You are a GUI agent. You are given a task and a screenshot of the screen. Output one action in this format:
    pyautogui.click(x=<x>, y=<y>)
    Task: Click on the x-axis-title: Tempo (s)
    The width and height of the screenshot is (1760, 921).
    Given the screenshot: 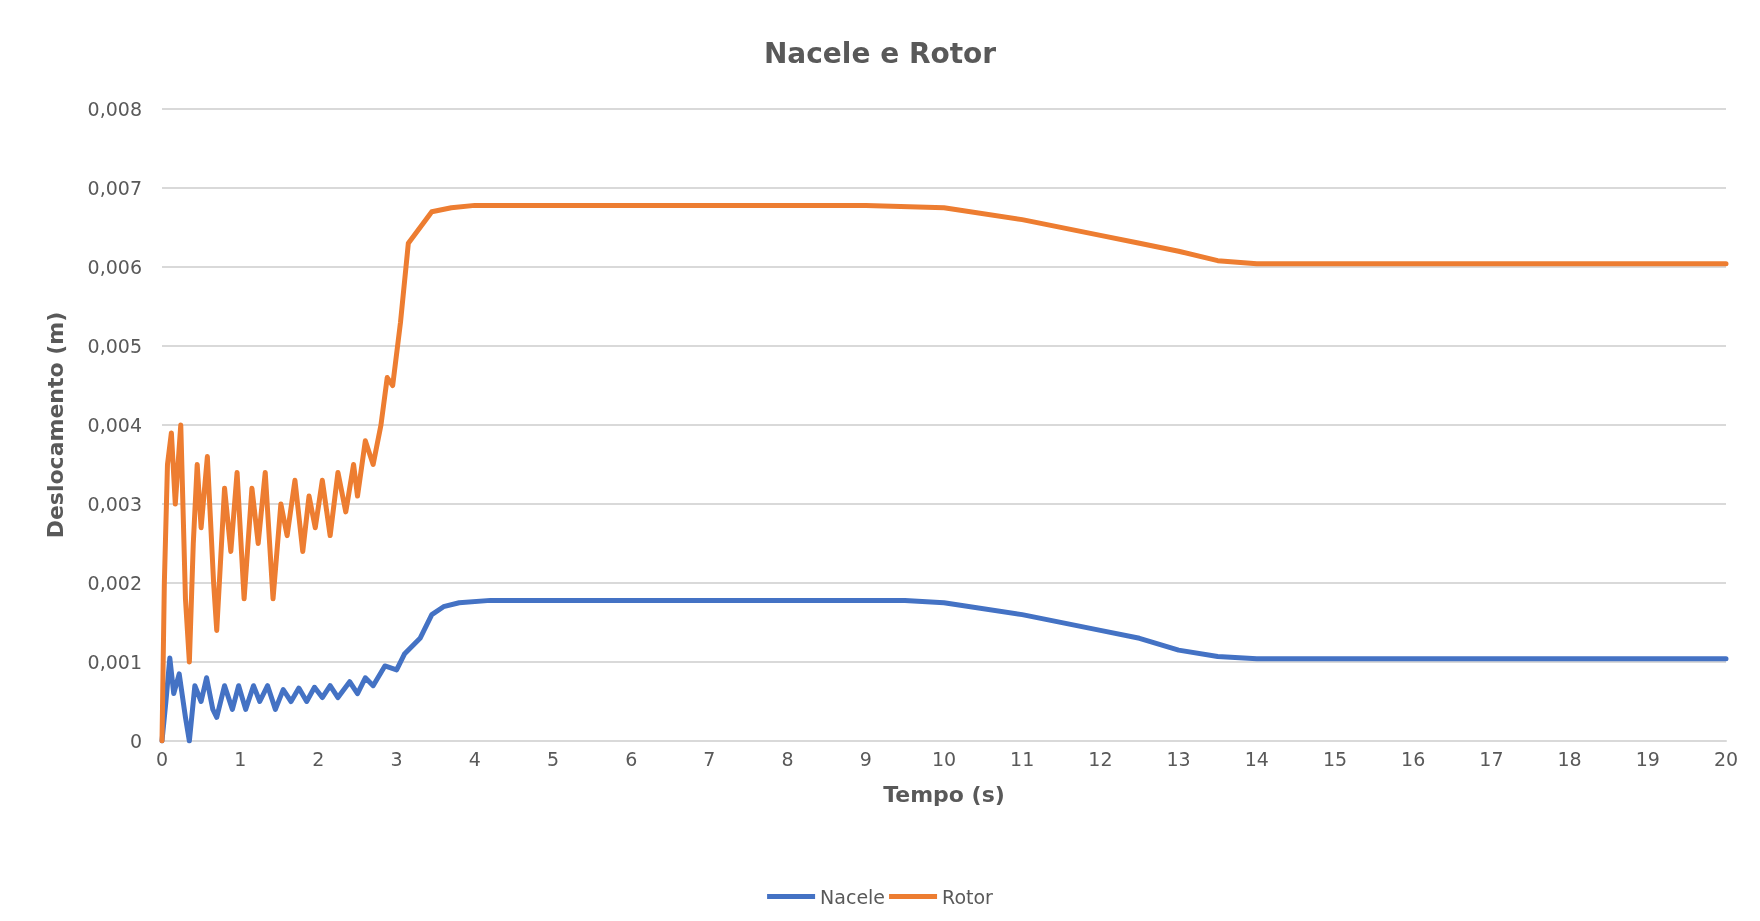 What is the action you would take?
    pyautogui.click(x=944, y=794)
    